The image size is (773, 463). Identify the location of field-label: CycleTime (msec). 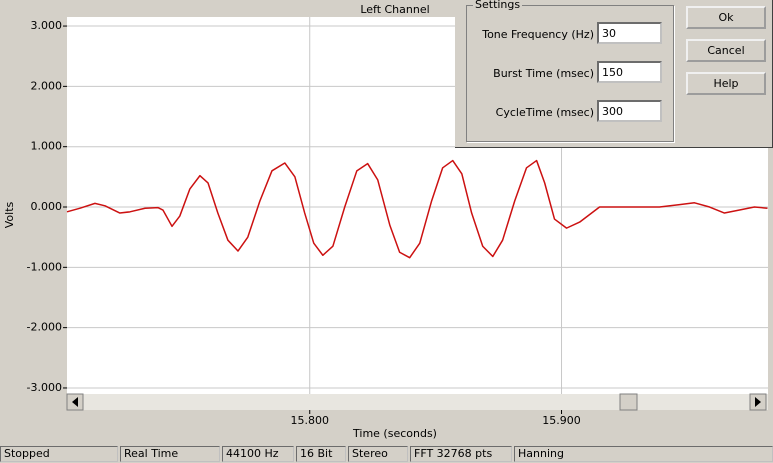
(544, 112).